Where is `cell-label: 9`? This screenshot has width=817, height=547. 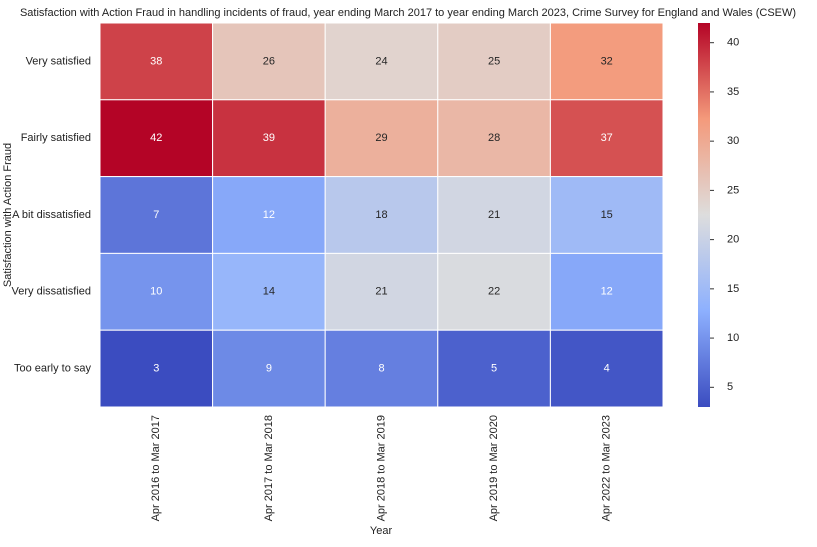 cell-label: 9 is located at coordinates (269, 369).